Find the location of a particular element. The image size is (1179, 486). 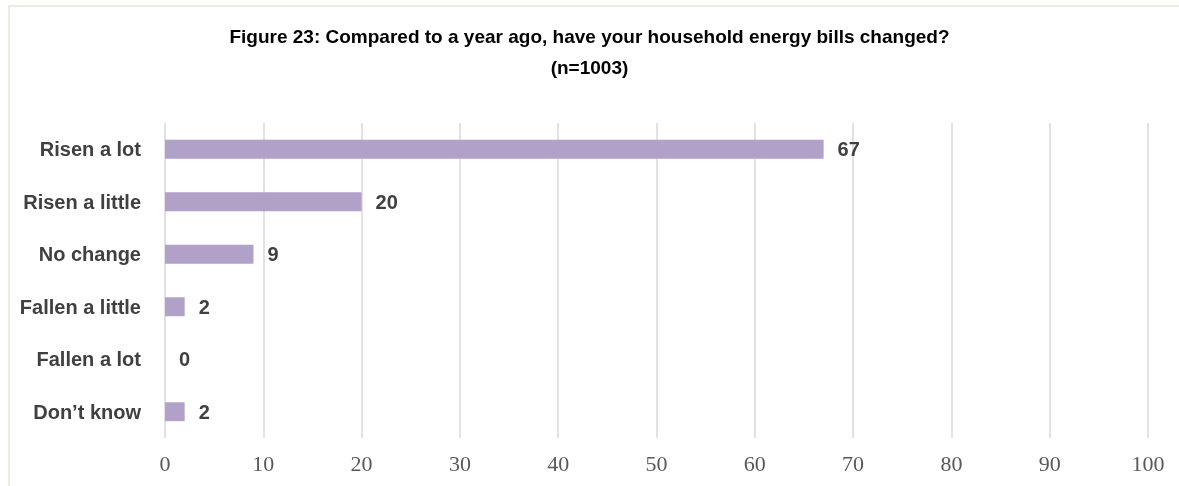

y-tick-label: Fallen a lot is located at coordinates (89, 359).